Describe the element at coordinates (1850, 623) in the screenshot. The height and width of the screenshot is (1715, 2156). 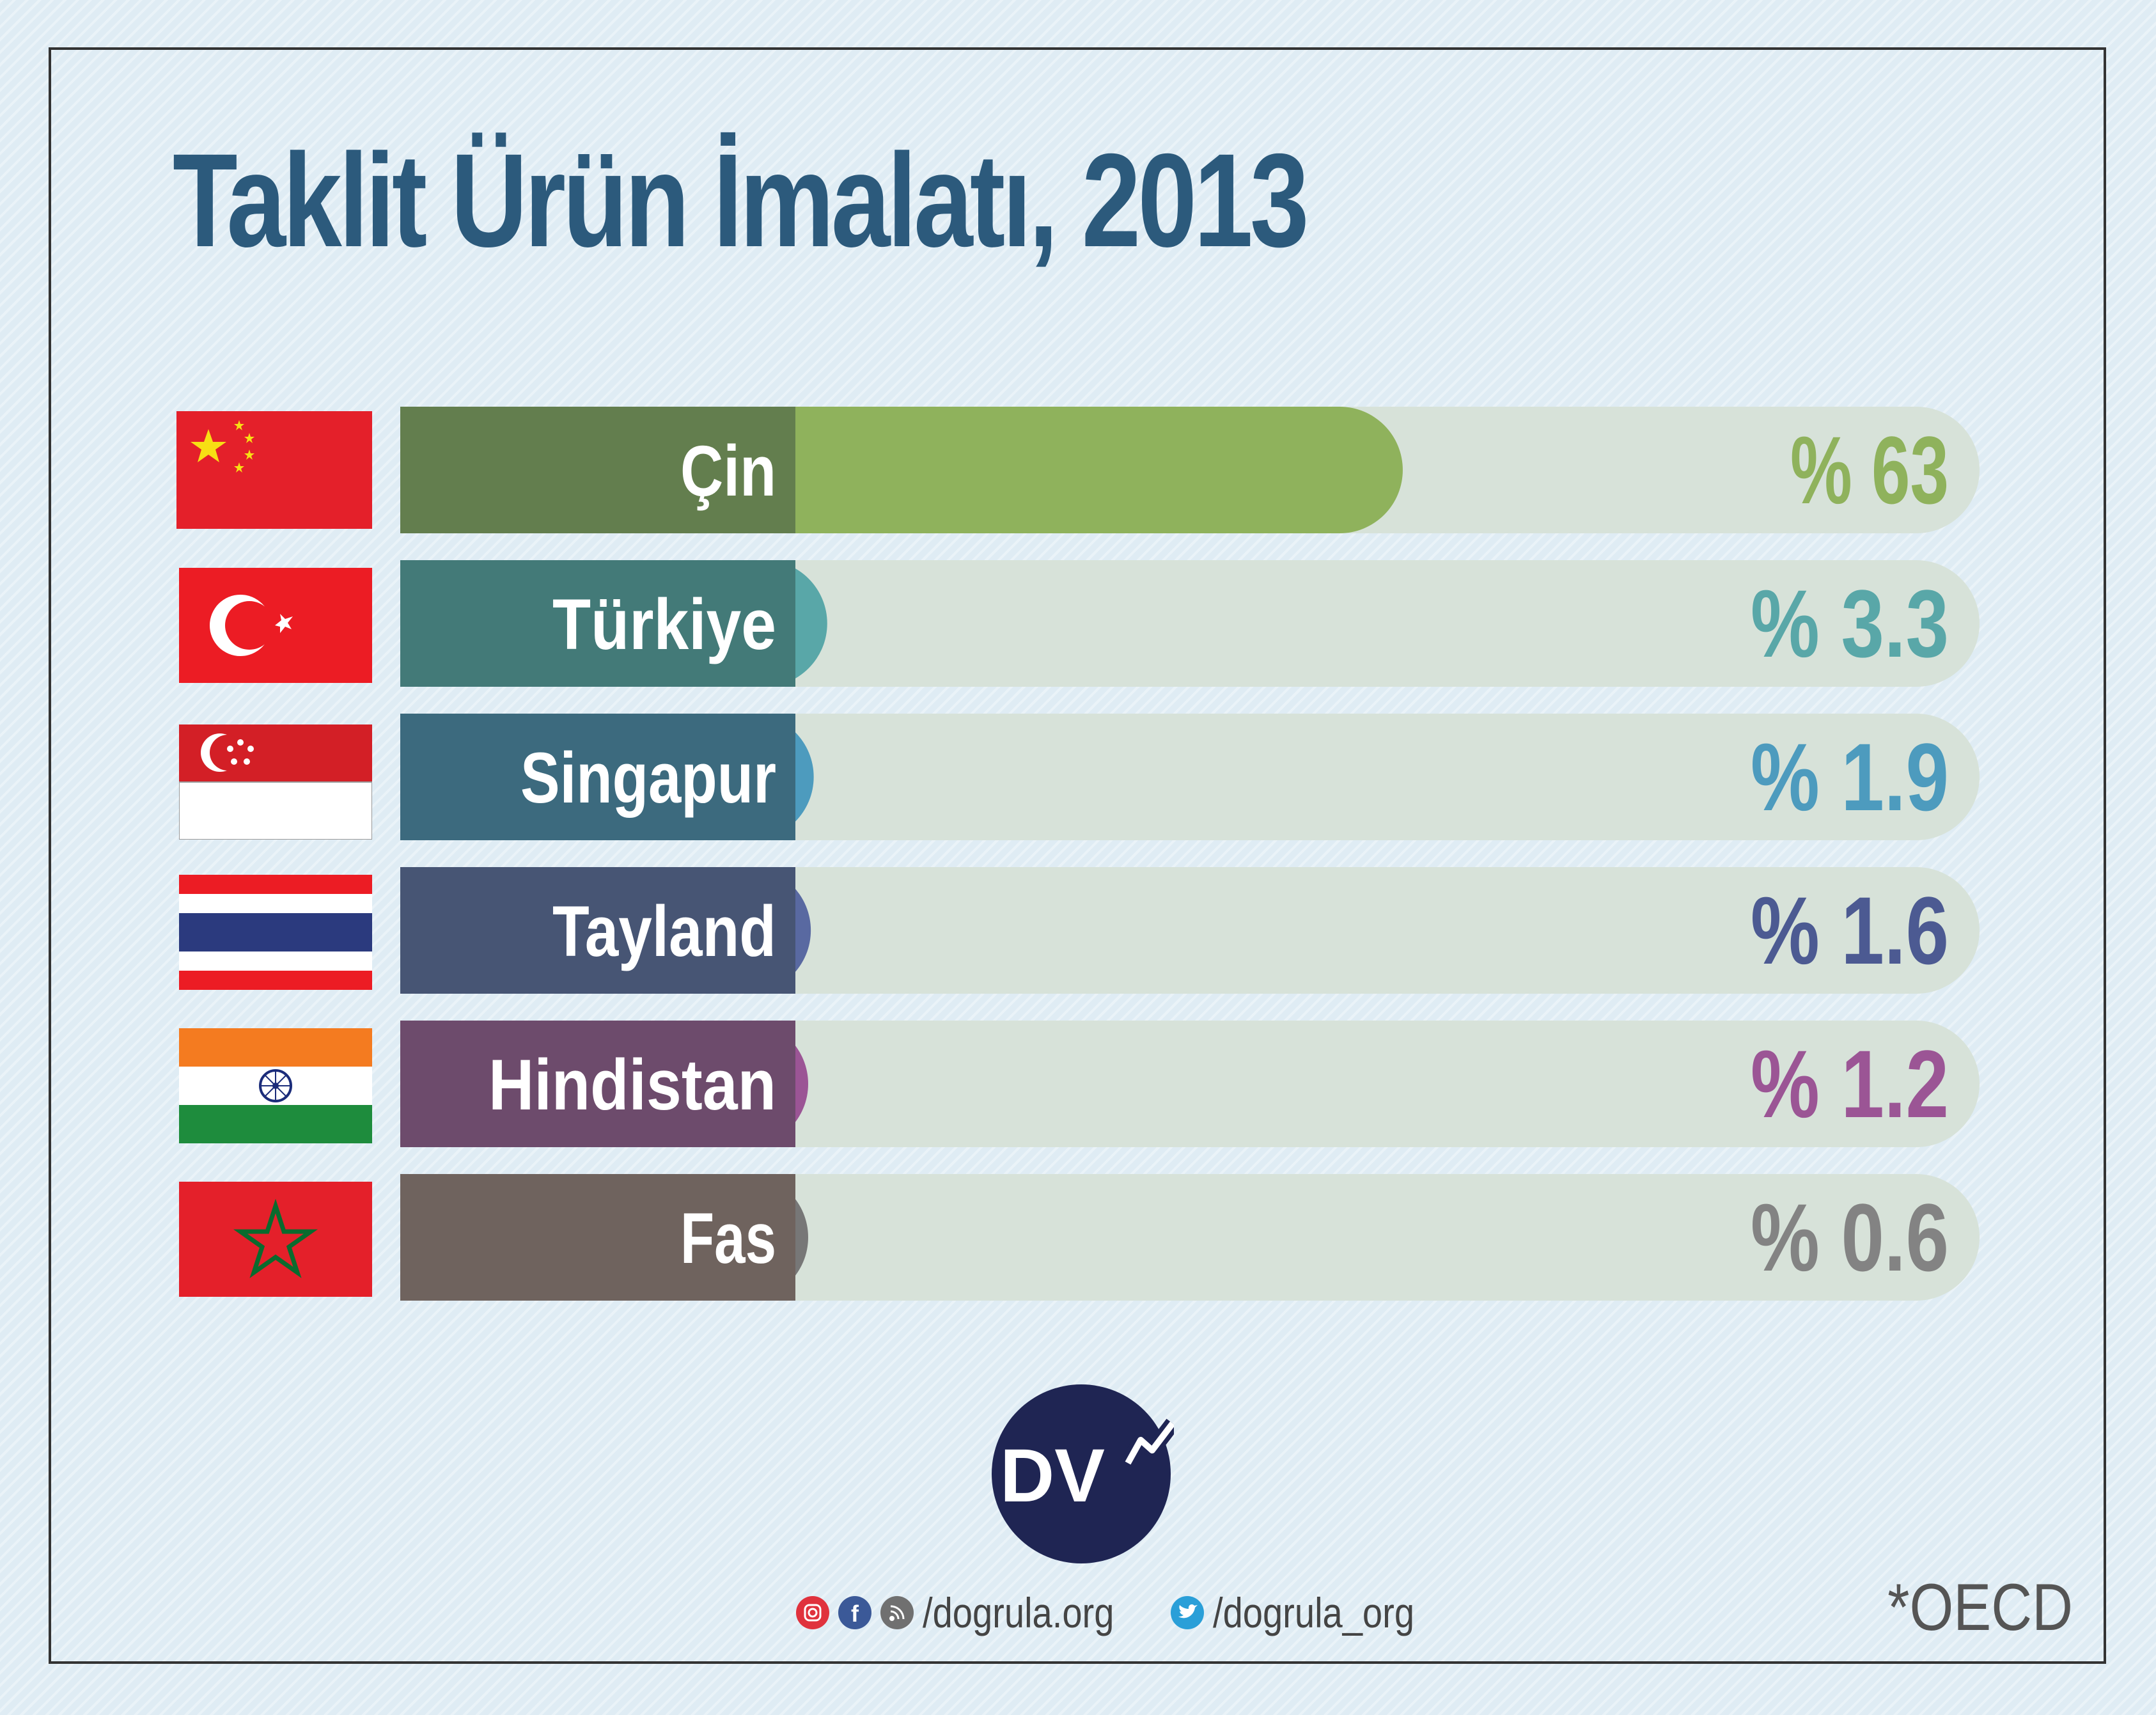
I see `value-label: % 3.3` at that location.